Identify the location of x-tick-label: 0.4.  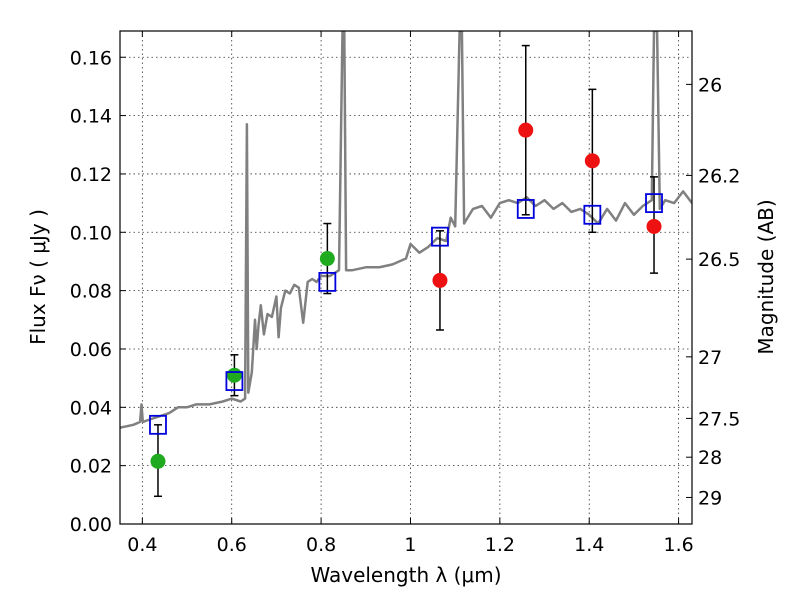
(142, 545).